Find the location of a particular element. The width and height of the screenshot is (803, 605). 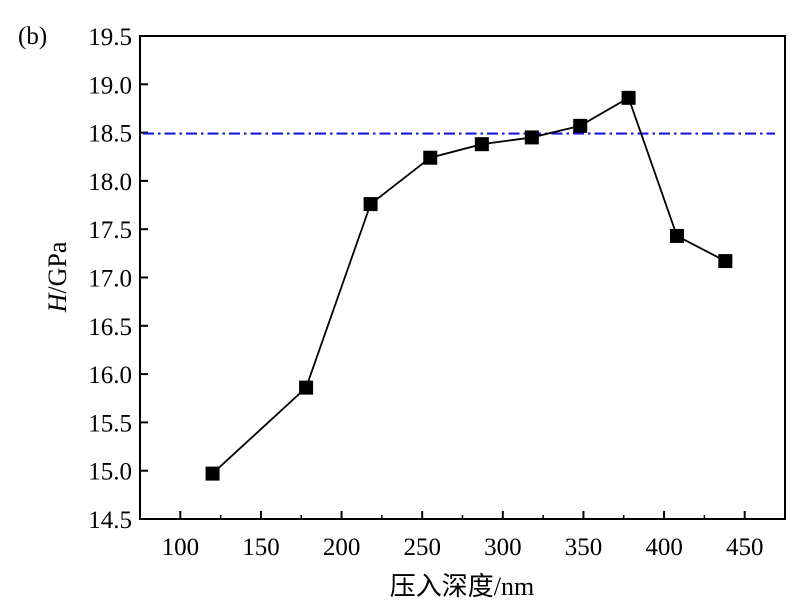

y-tick-label: 18.0 is located at coordinates (110, 182).